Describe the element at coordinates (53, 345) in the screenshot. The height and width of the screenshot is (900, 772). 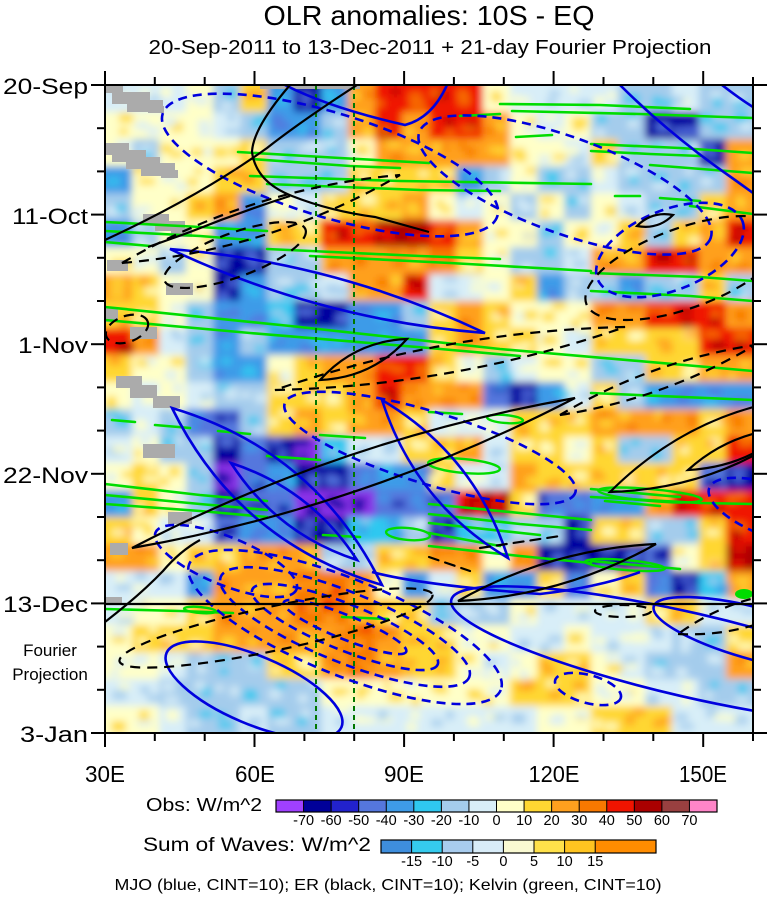
I see `svg-text: 1-Nov` at that location.